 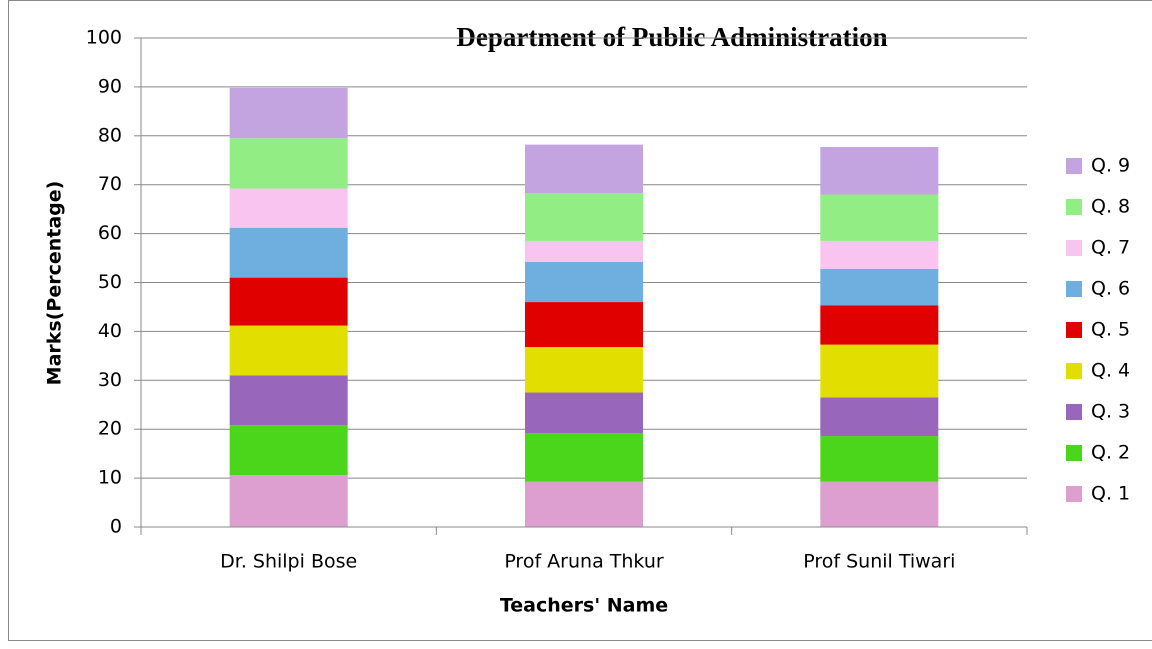 I want to click on legend-label: Q. 1, so click(x=1110, y=494).